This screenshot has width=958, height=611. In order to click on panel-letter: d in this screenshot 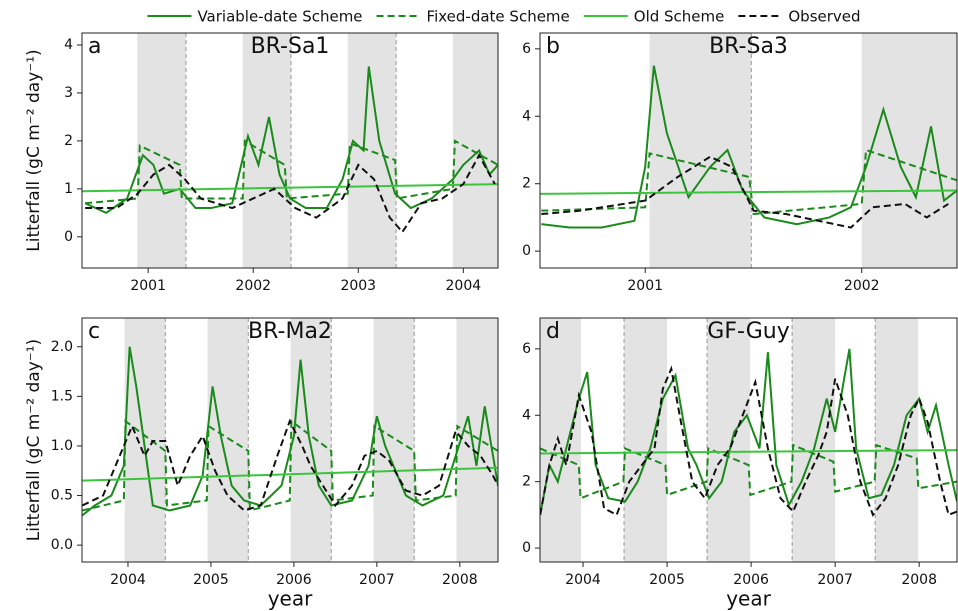, I will do `click(553, 331)`.